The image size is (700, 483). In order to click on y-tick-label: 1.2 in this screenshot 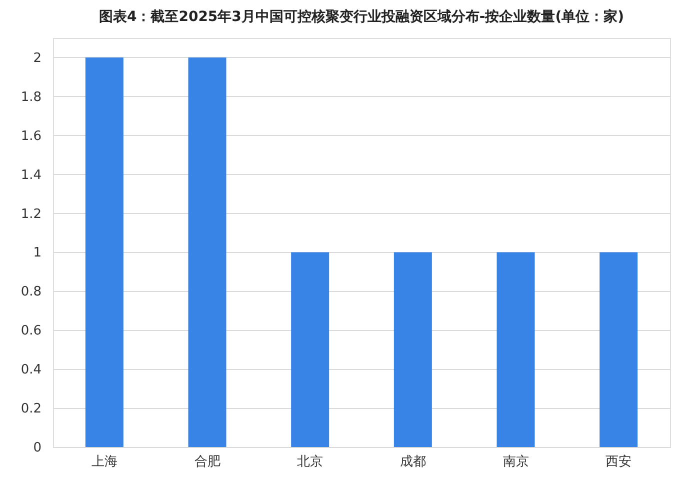, I will do `click(31, 214)`.